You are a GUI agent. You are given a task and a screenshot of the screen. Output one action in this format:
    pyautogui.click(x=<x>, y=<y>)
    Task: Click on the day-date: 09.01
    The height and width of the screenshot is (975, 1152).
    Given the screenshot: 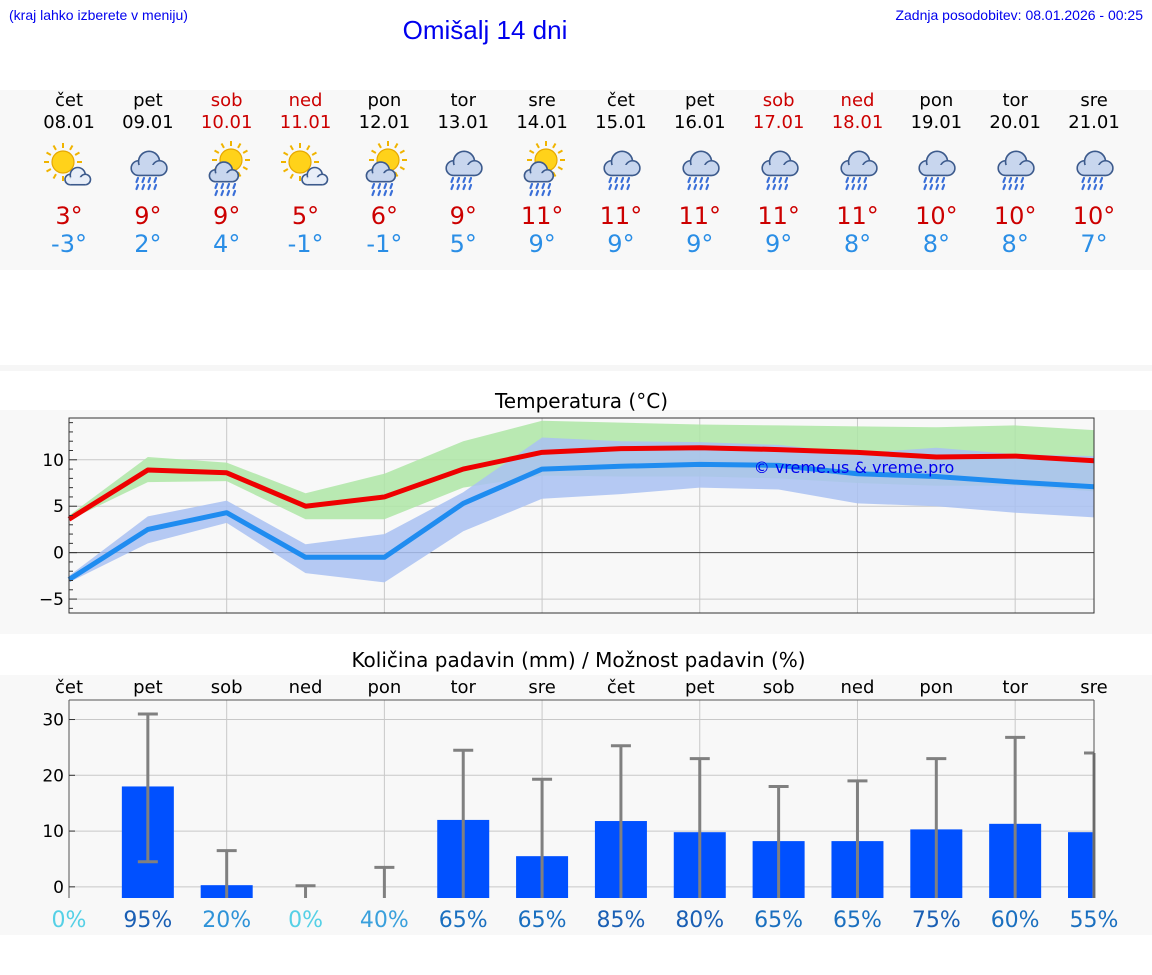 What is the action you would take?
    pyautogui.click(x=148, y=122)
    